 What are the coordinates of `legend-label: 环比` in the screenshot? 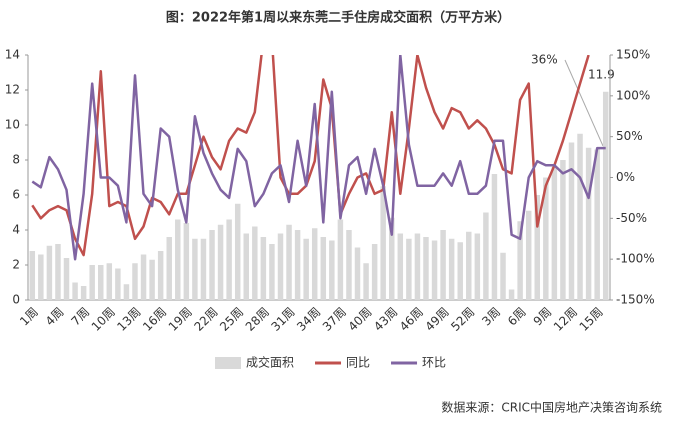 It's located at (434, 363).